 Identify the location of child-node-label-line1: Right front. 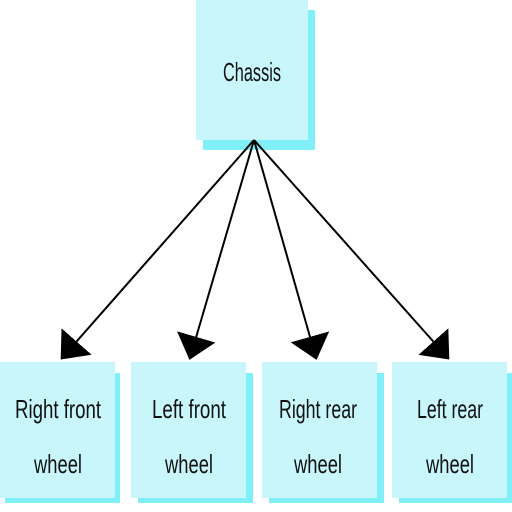
(58, 409).